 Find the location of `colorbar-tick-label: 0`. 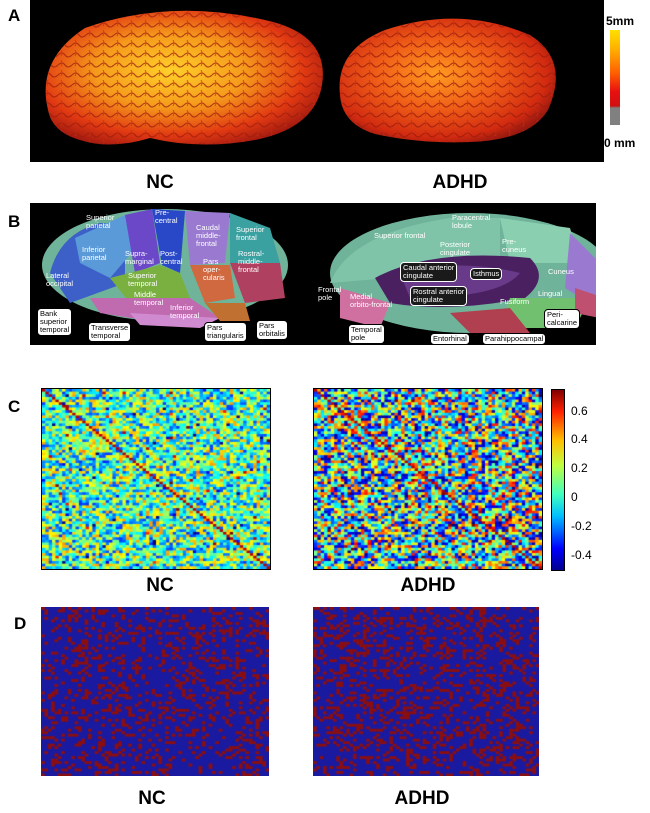

colorbar-tick-label: 0 is located at coordinates (574, 497).